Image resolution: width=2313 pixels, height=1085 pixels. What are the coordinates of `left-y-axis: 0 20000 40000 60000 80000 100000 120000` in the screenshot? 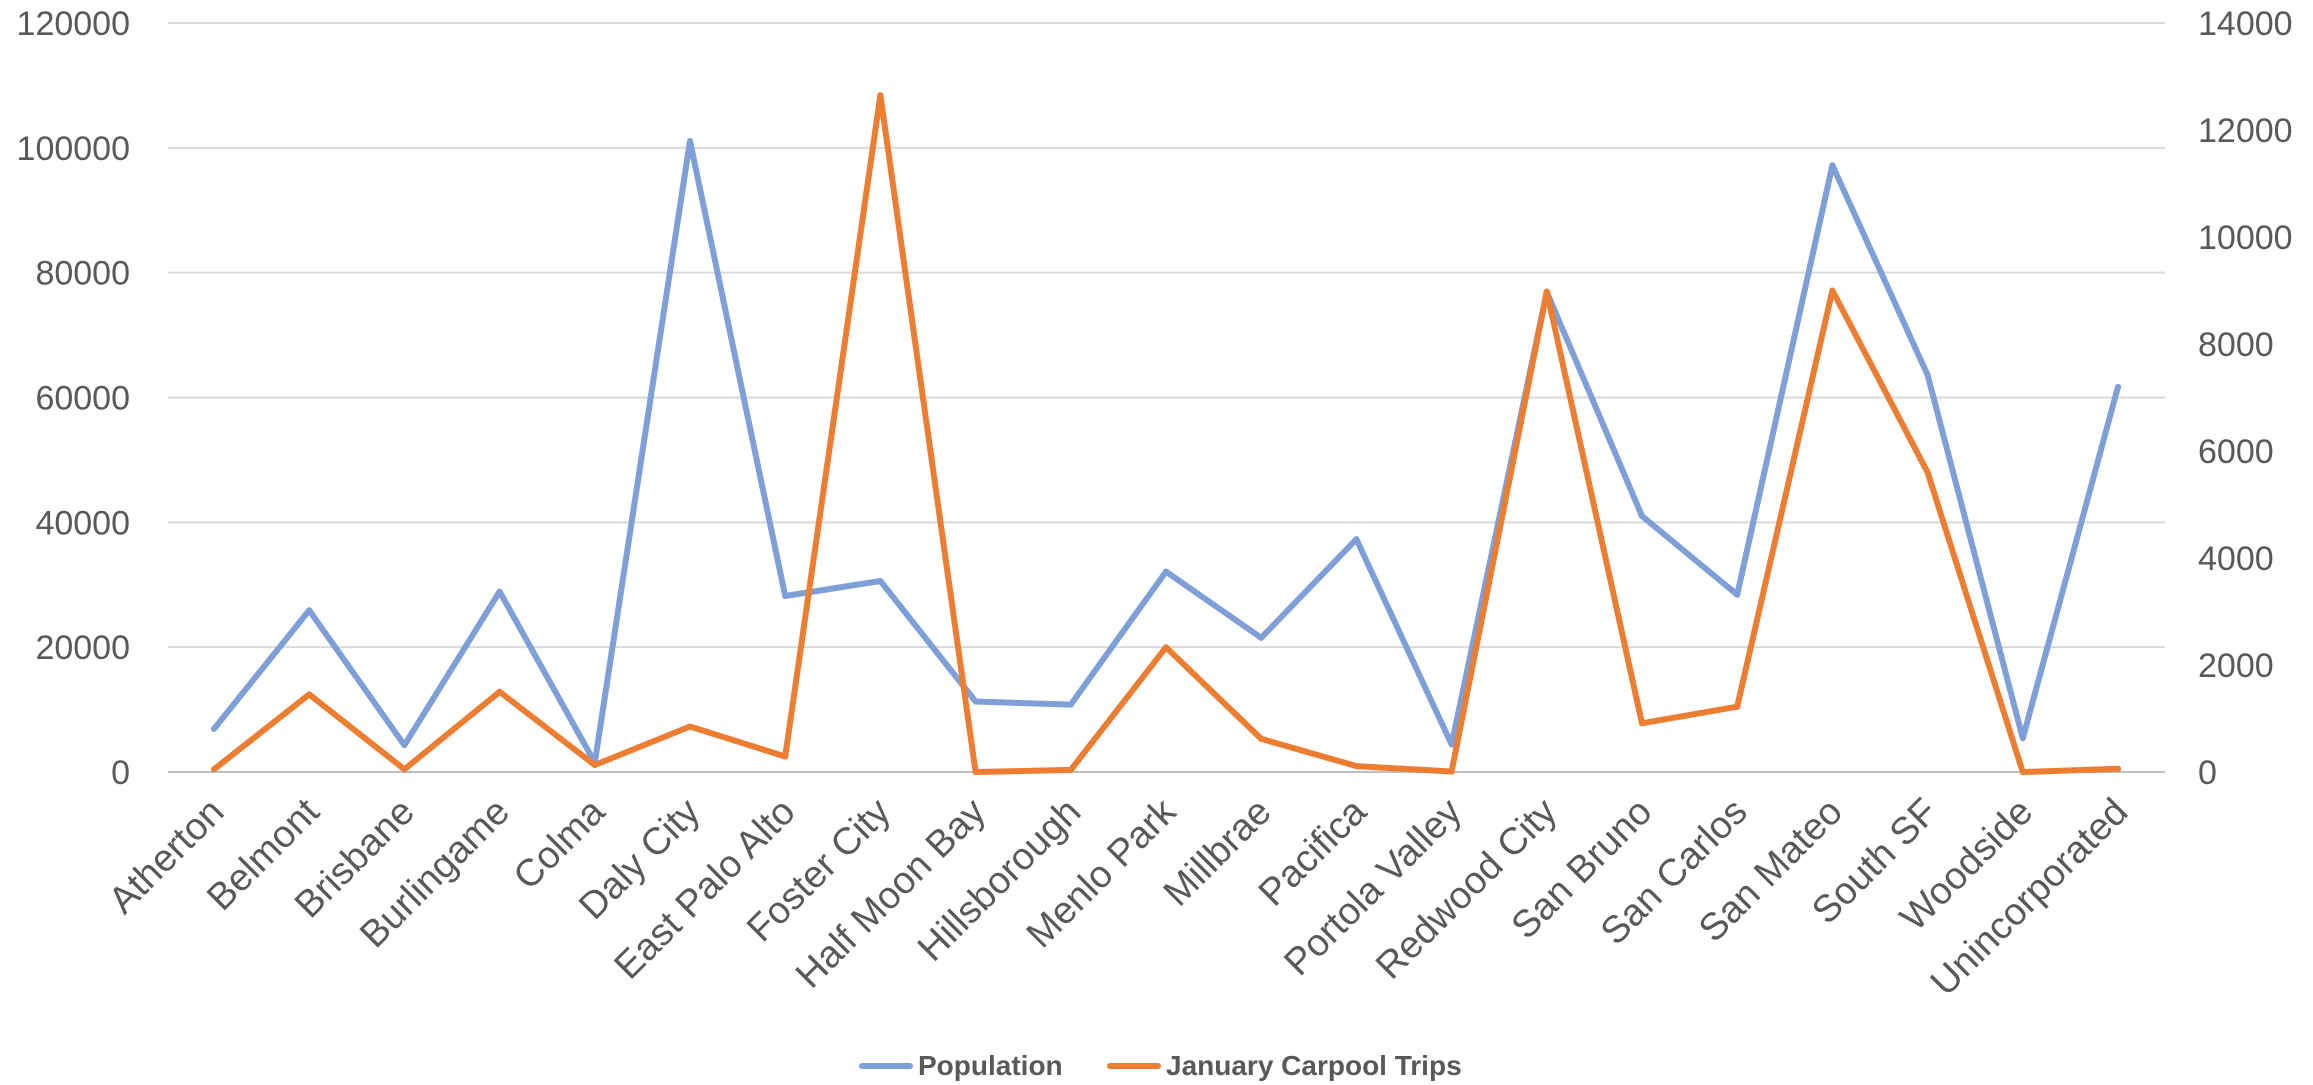 It's located at (73, 398).